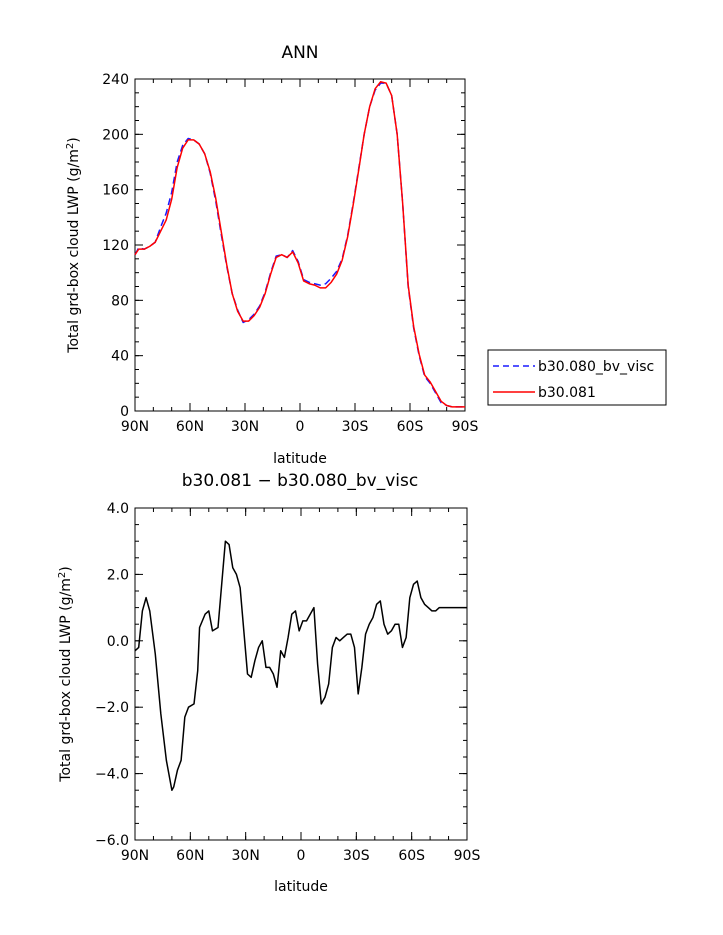 The image size is (723, 935). I want to click on y-tick-label: −2.0, so click(112, 708).